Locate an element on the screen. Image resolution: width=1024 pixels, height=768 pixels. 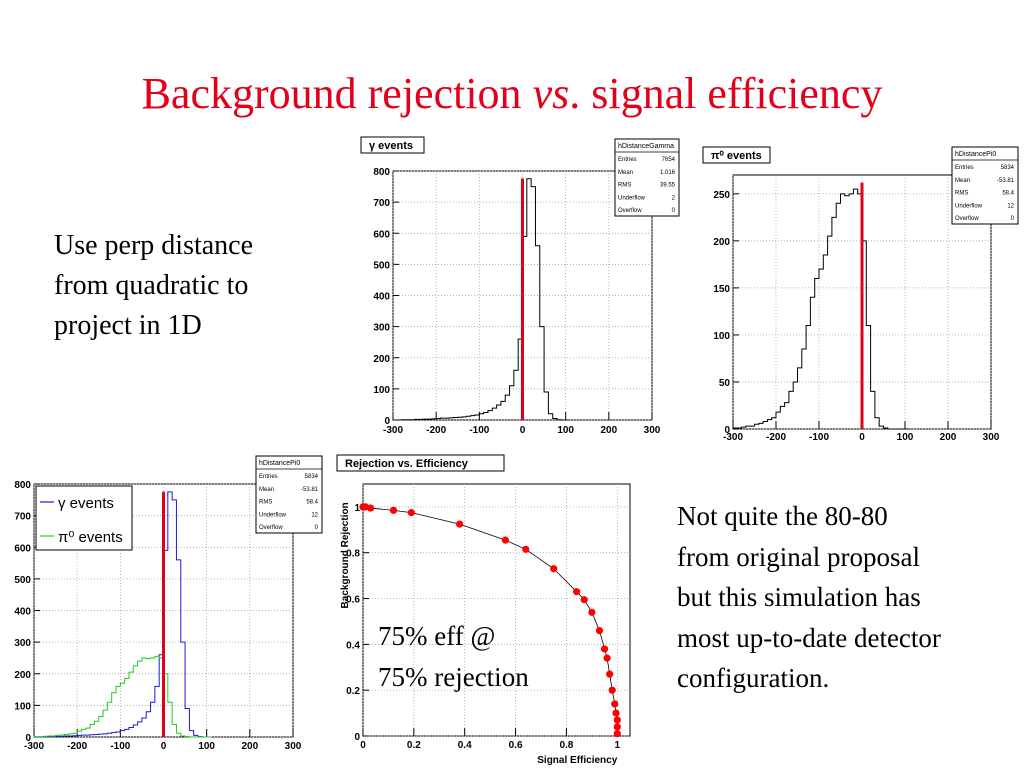
plot-title: γ events is located at coordinates (391, 146).